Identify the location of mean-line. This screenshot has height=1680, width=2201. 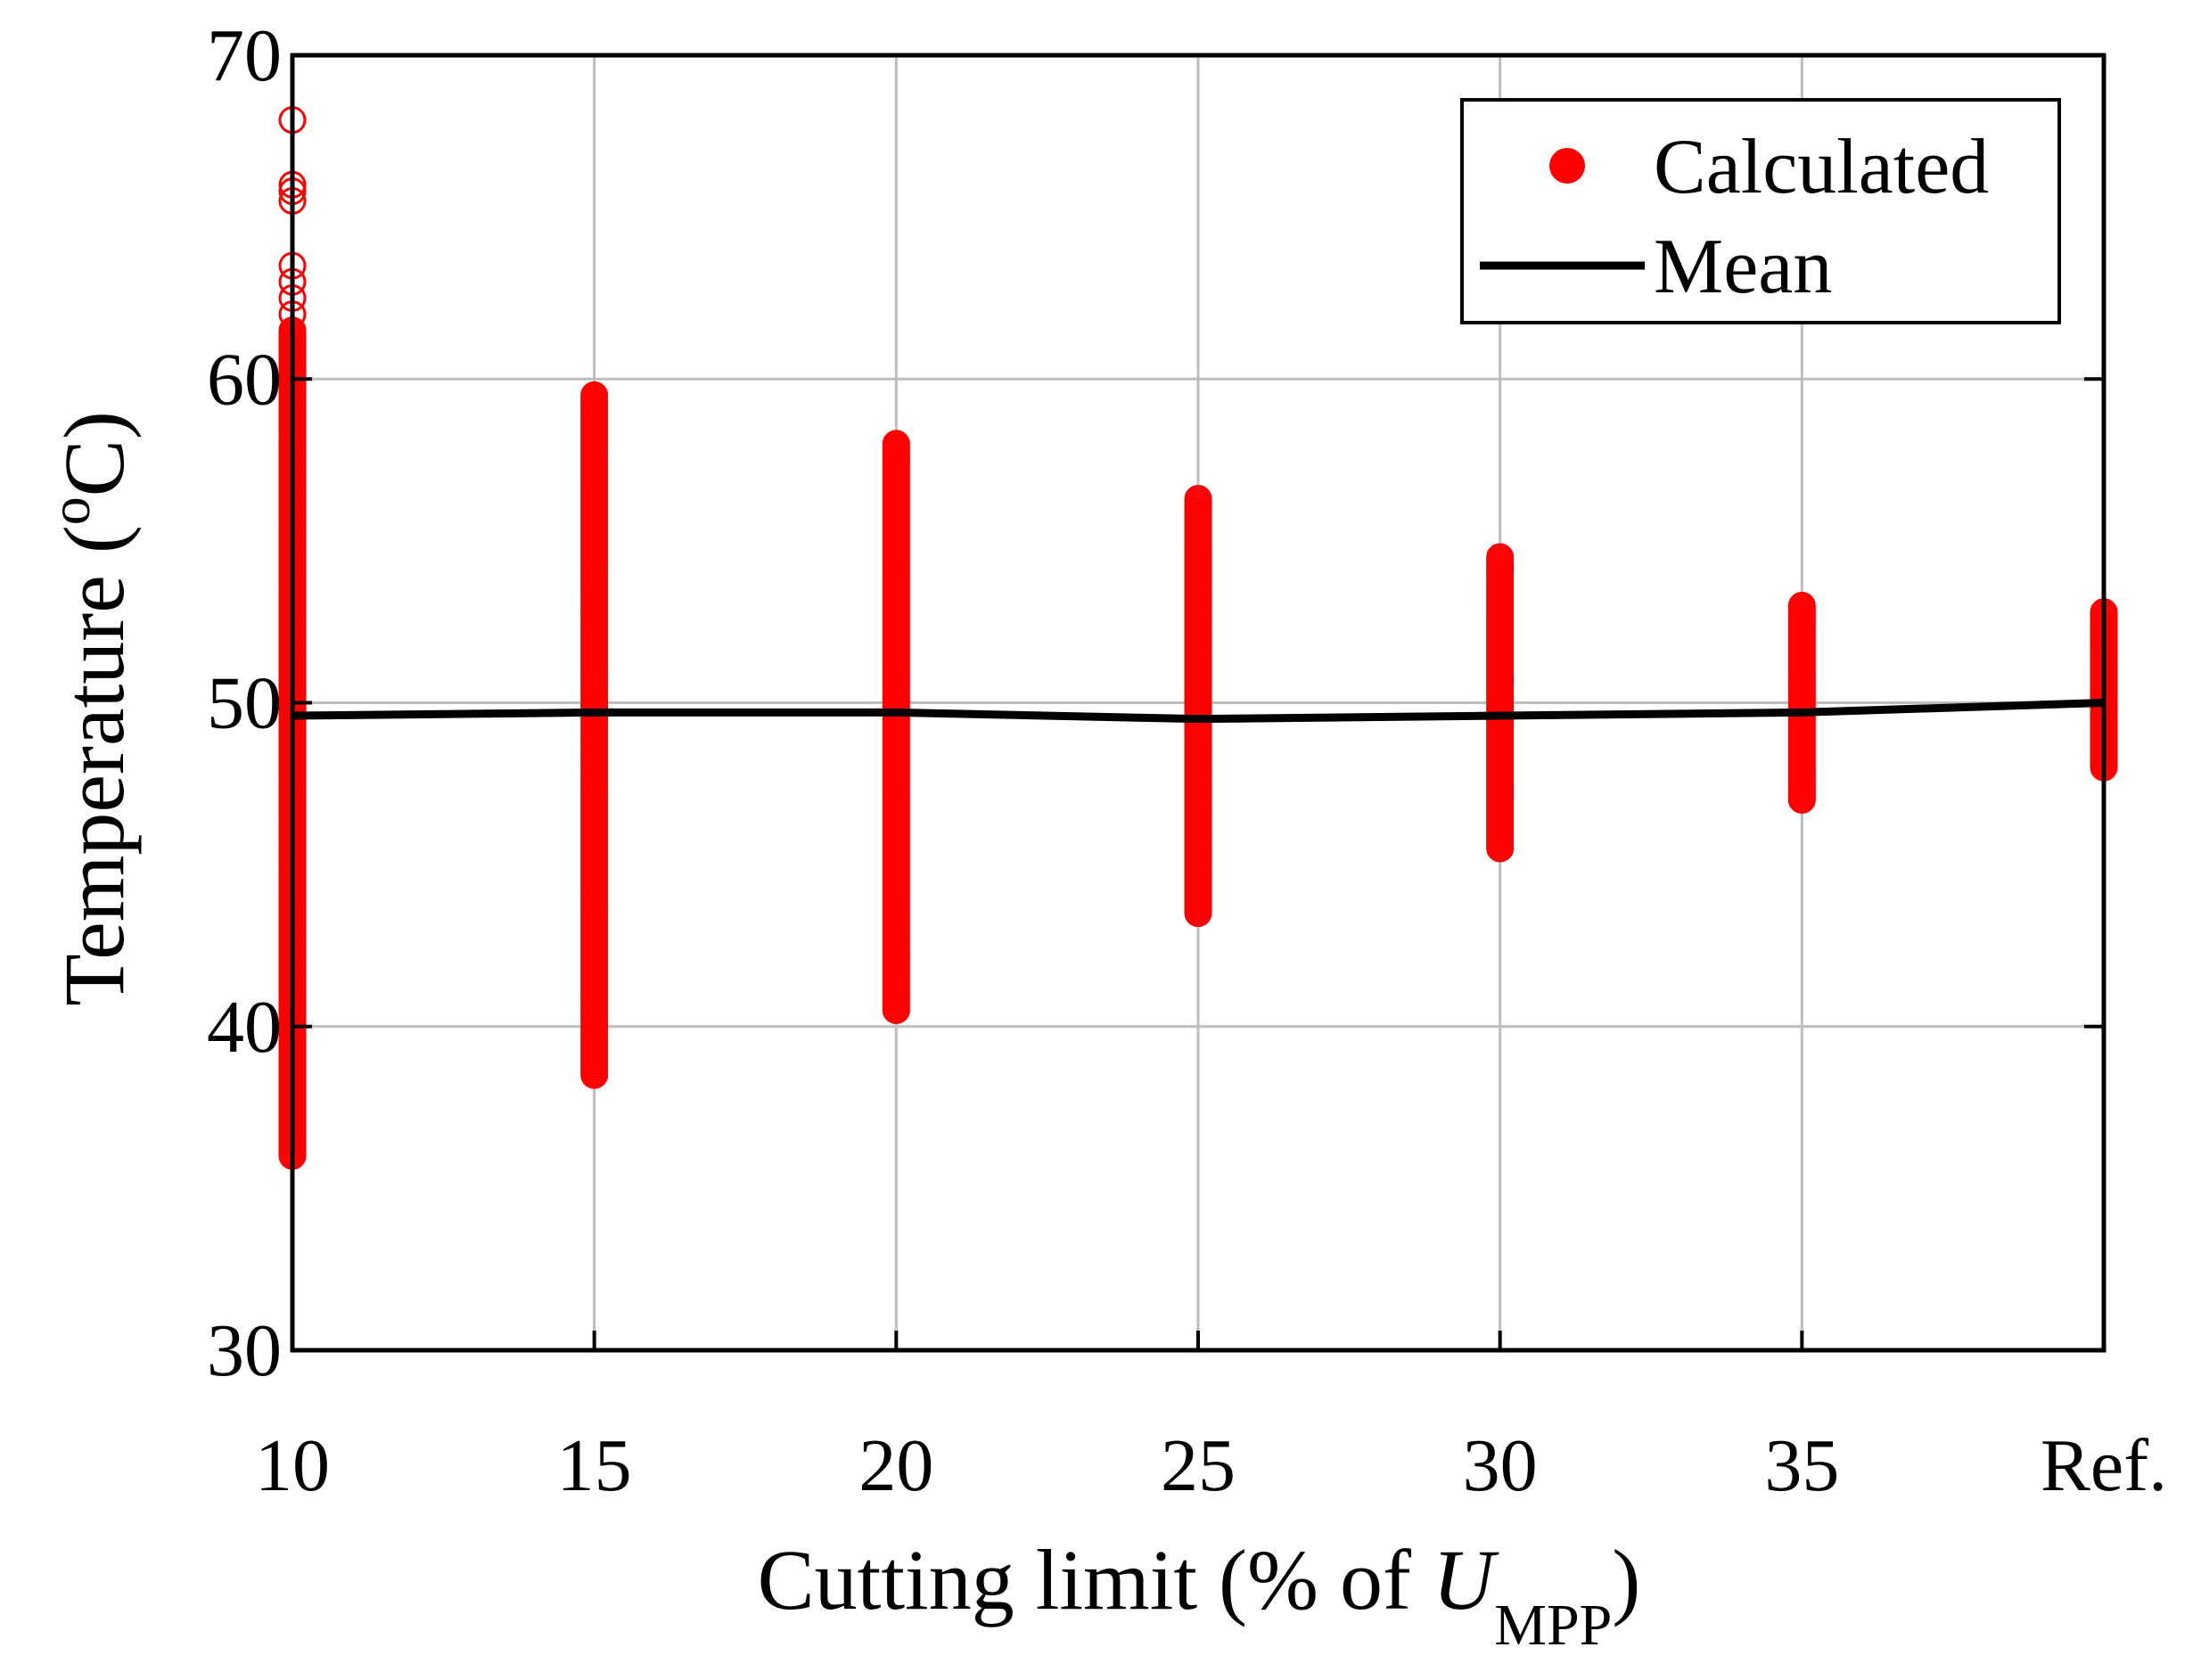
(1199, 711).